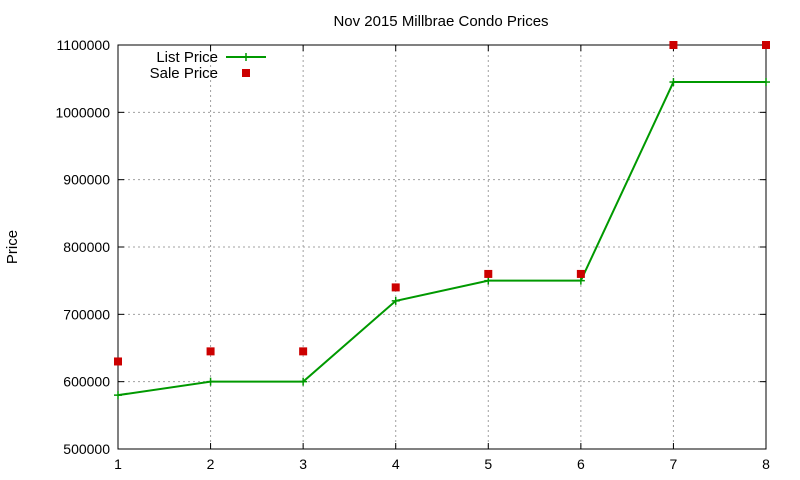  Describe the element at coordinates (86, 180) in the screenshot. I see `y-tick-label: 900000` at that location.